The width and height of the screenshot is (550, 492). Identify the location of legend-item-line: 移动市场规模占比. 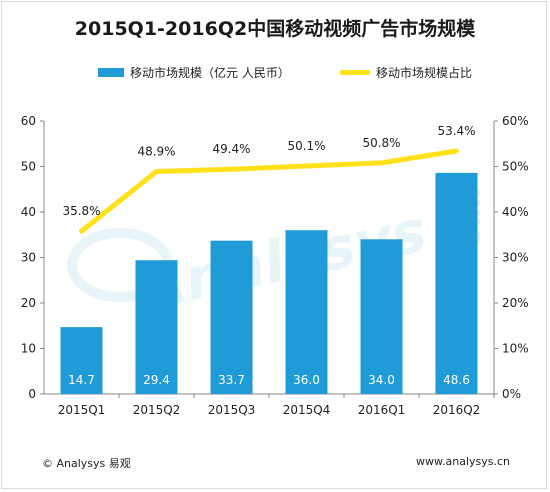
(406, 72).